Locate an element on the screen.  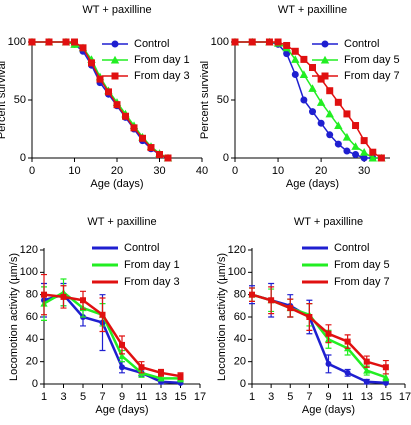
x-tick-label: 30 is located at coordinates (159, 171).